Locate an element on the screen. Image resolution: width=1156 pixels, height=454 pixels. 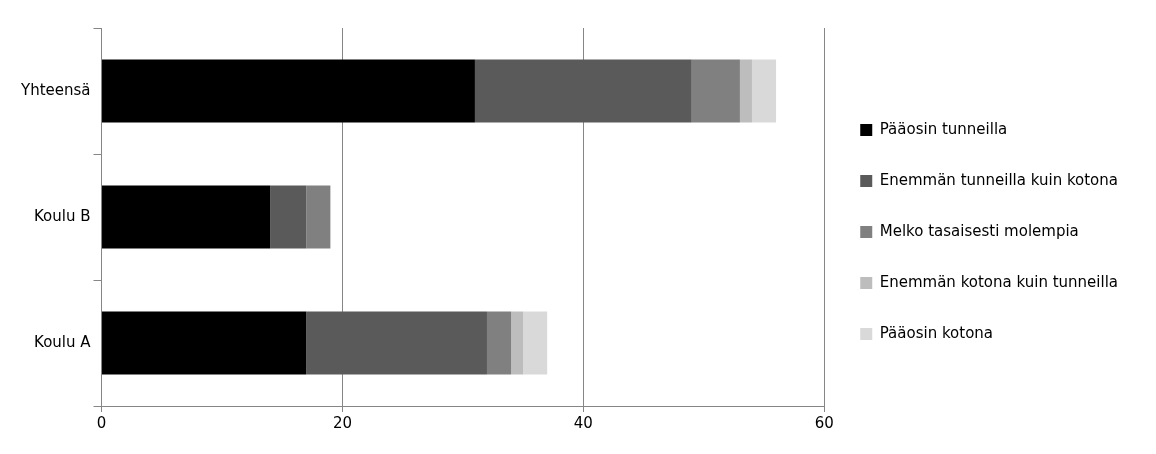
legend-label: Pääosin tunneilla is located at coordinates (943, 128).